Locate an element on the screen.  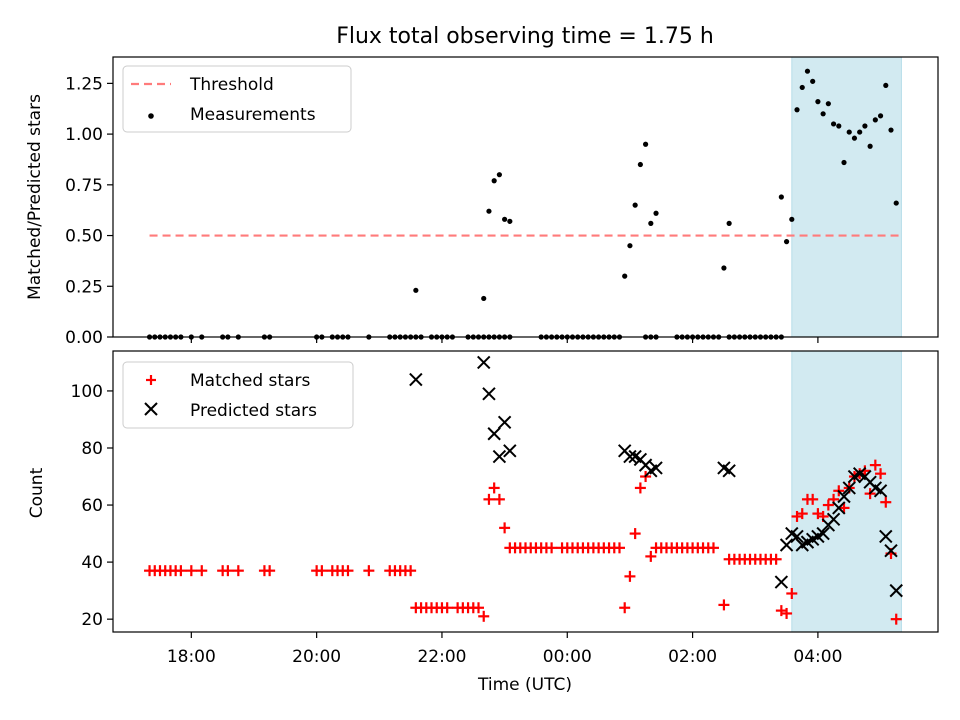
count-y-tick-label: 100 is located at coordinates (87, 392).